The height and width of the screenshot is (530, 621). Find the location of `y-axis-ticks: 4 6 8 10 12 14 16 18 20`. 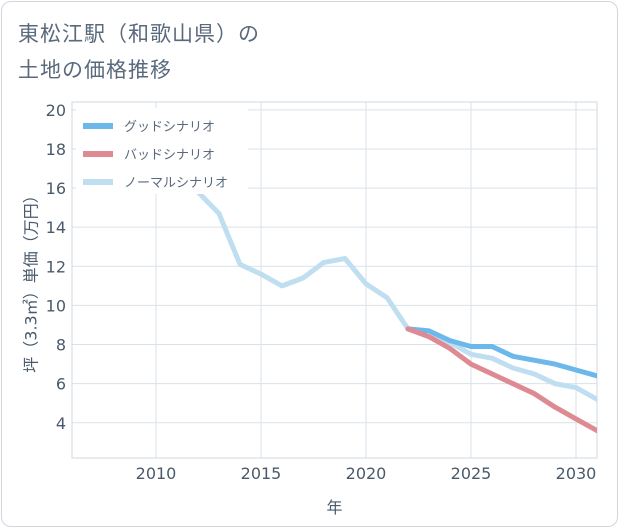

y-axis-ticks: 4 6 8 10 12 14 16 18 20 is located at coordinates (56, 267).